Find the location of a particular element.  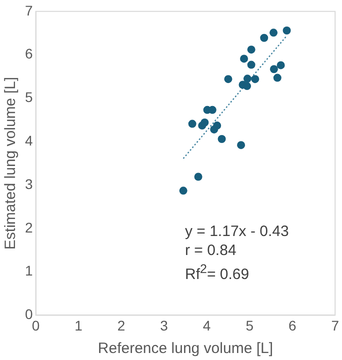

x-tick-label: 3 is located at coordinates (164, 325).